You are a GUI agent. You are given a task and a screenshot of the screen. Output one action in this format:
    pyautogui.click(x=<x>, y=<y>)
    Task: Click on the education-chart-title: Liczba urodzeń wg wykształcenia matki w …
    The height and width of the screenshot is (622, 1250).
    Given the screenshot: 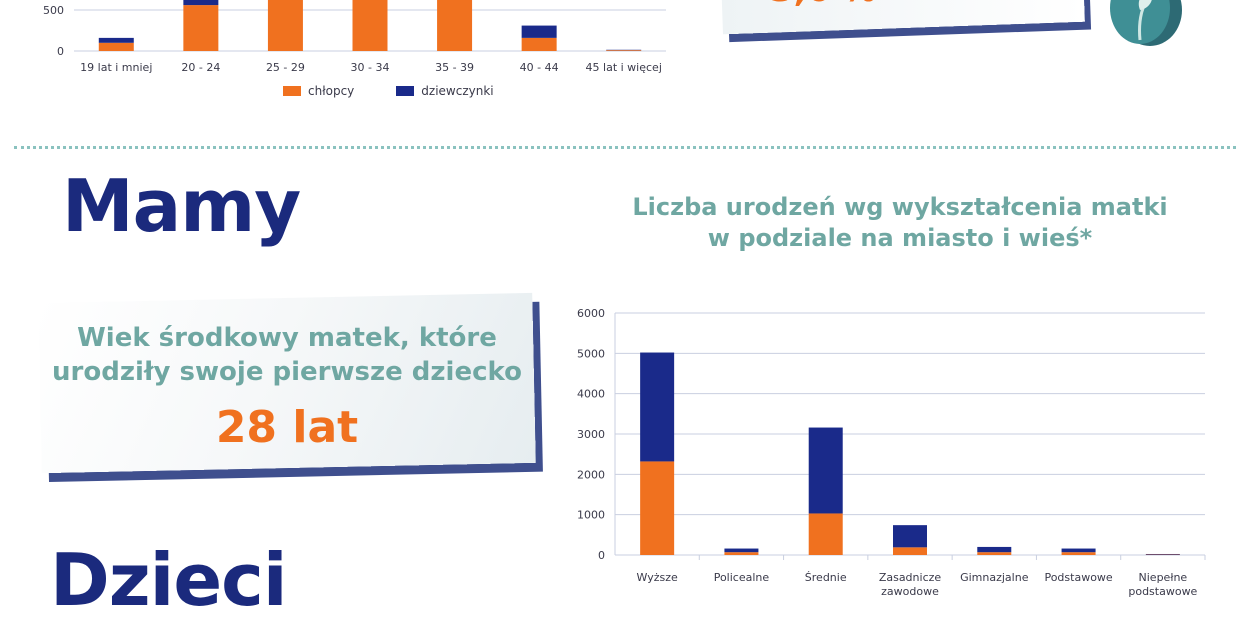 What is the action you would take?
    pyautogui.click(x=900, y=223)
    